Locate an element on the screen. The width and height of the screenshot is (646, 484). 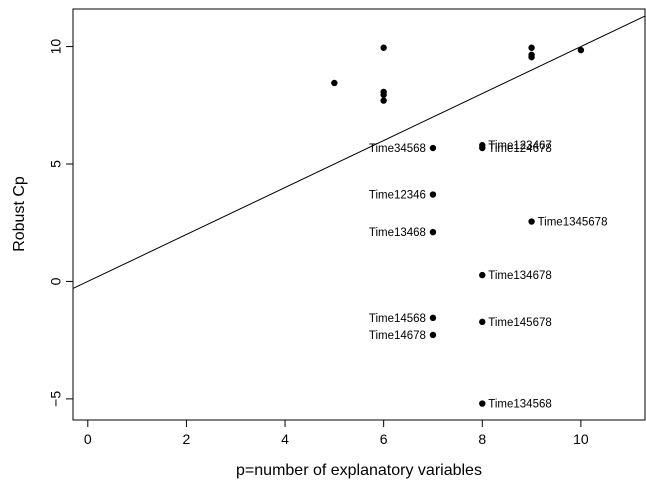
point-label: Time134678 is located at coordinates (520, 276).